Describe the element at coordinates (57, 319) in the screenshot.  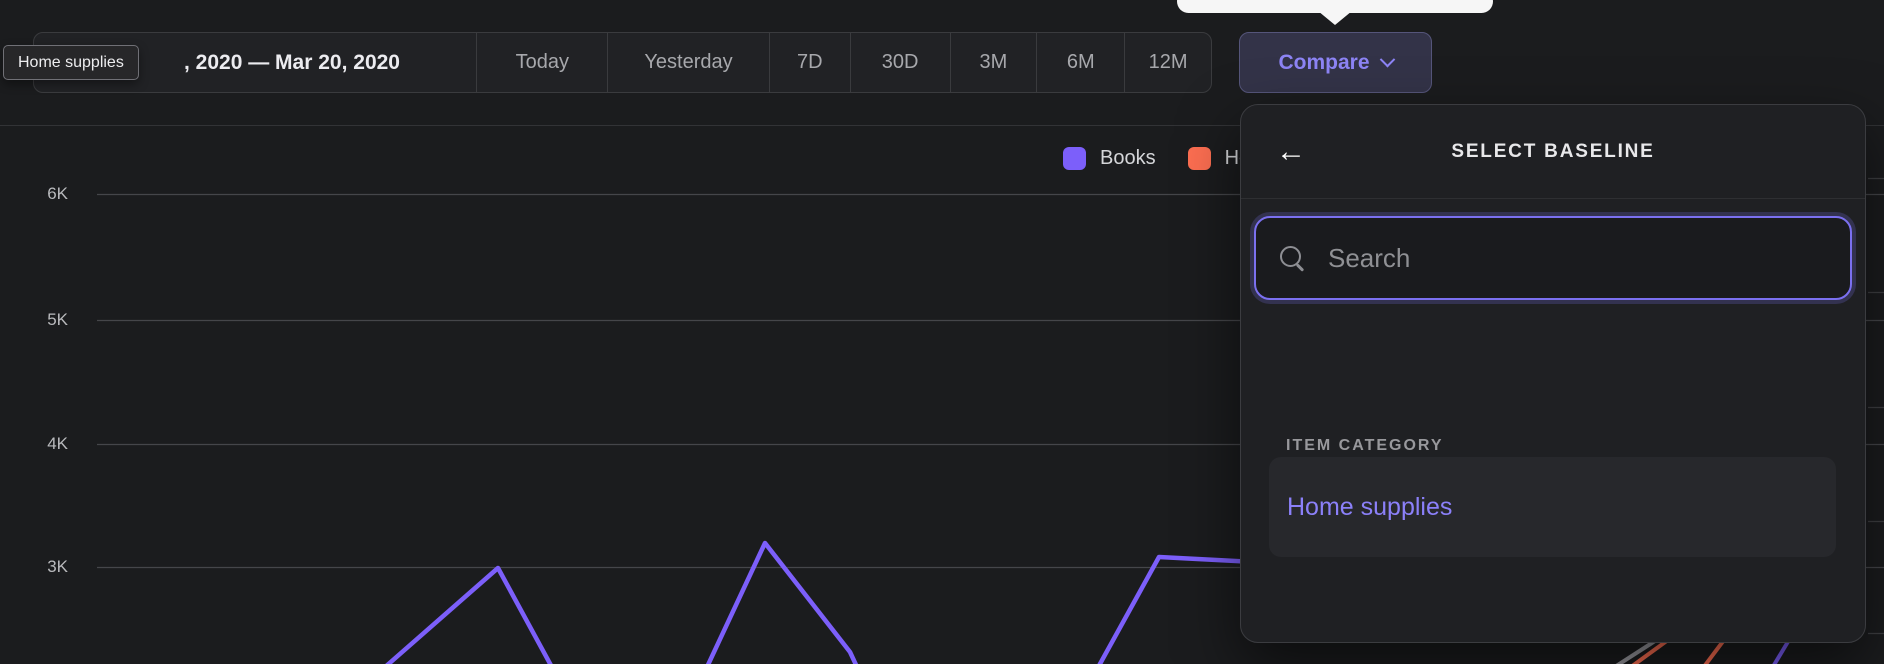
I see `y-axis-label-5k: 5K` at that location.